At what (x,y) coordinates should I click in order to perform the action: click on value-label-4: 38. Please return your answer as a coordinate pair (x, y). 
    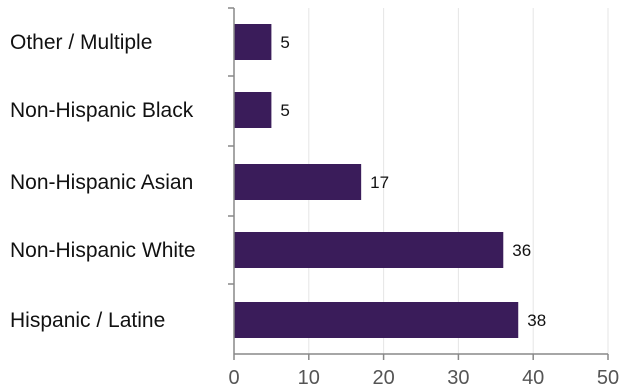
    Looking at the image, I should click on (536, 320).